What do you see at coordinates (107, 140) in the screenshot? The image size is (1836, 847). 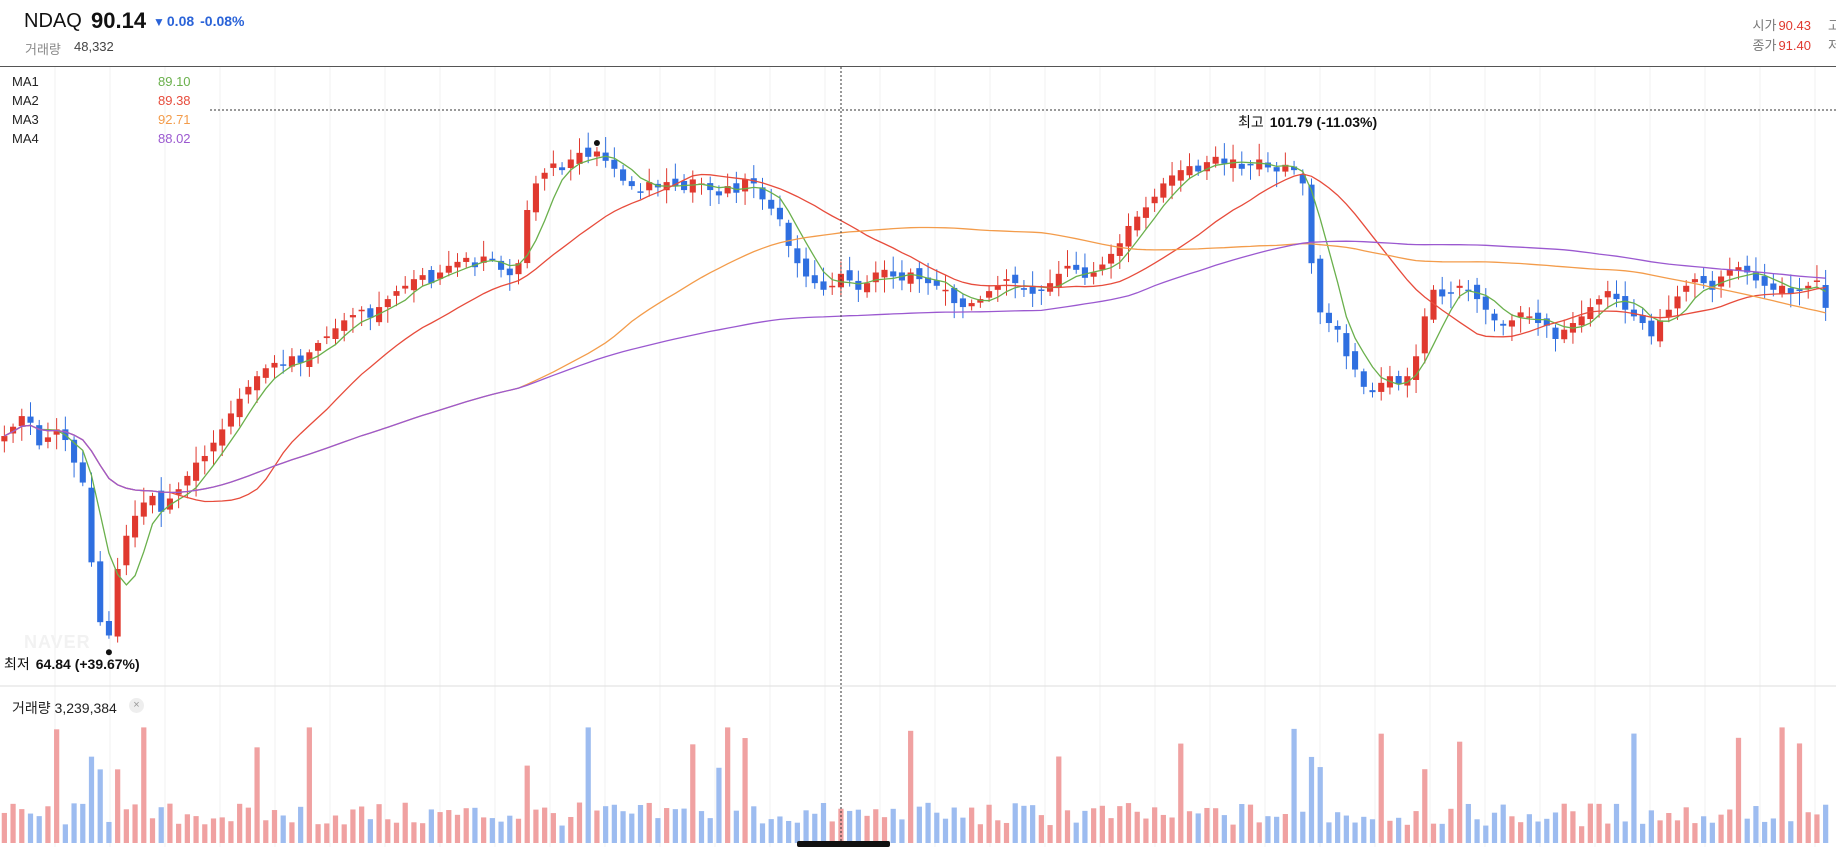 I see `ma4-legend-row: MA4 88.02` at bounding box center [107, 140].